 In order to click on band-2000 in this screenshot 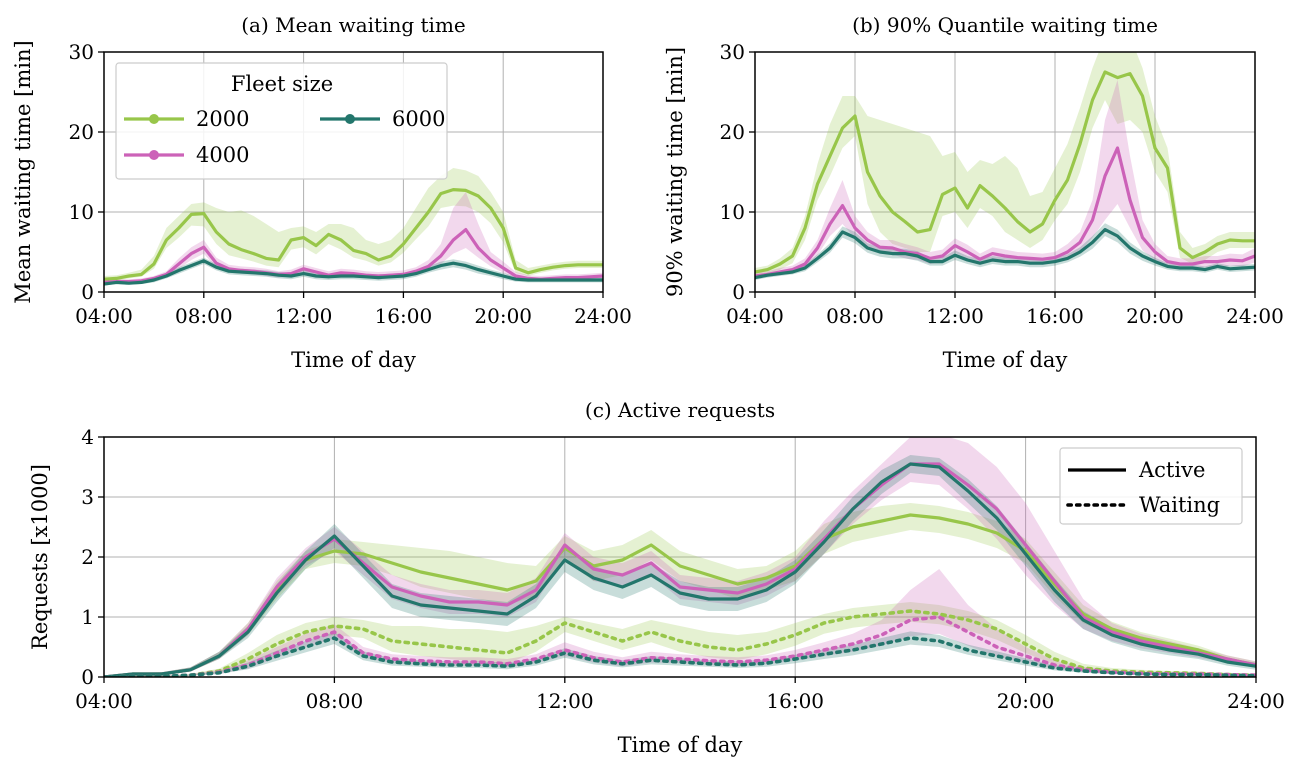, I will do `click(1005, 164)`.